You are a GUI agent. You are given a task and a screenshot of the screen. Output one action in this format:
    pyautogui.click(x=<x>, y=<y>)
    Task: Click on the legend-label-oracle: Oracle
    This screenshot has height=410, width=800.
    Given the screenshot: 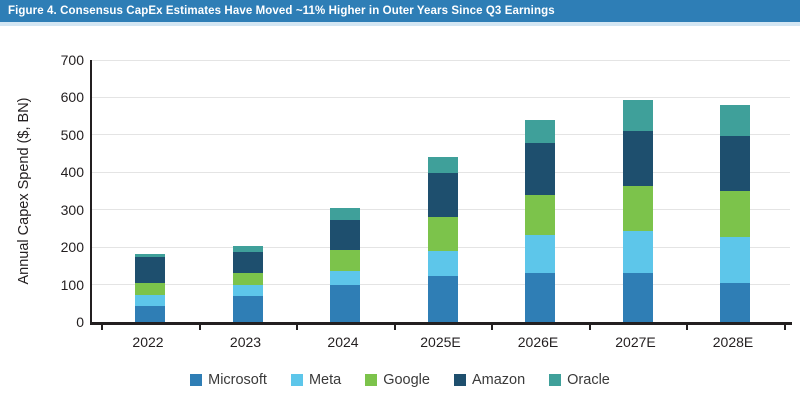 What is the action you would take?
    pyautogui.click(x=588, y=380)
    